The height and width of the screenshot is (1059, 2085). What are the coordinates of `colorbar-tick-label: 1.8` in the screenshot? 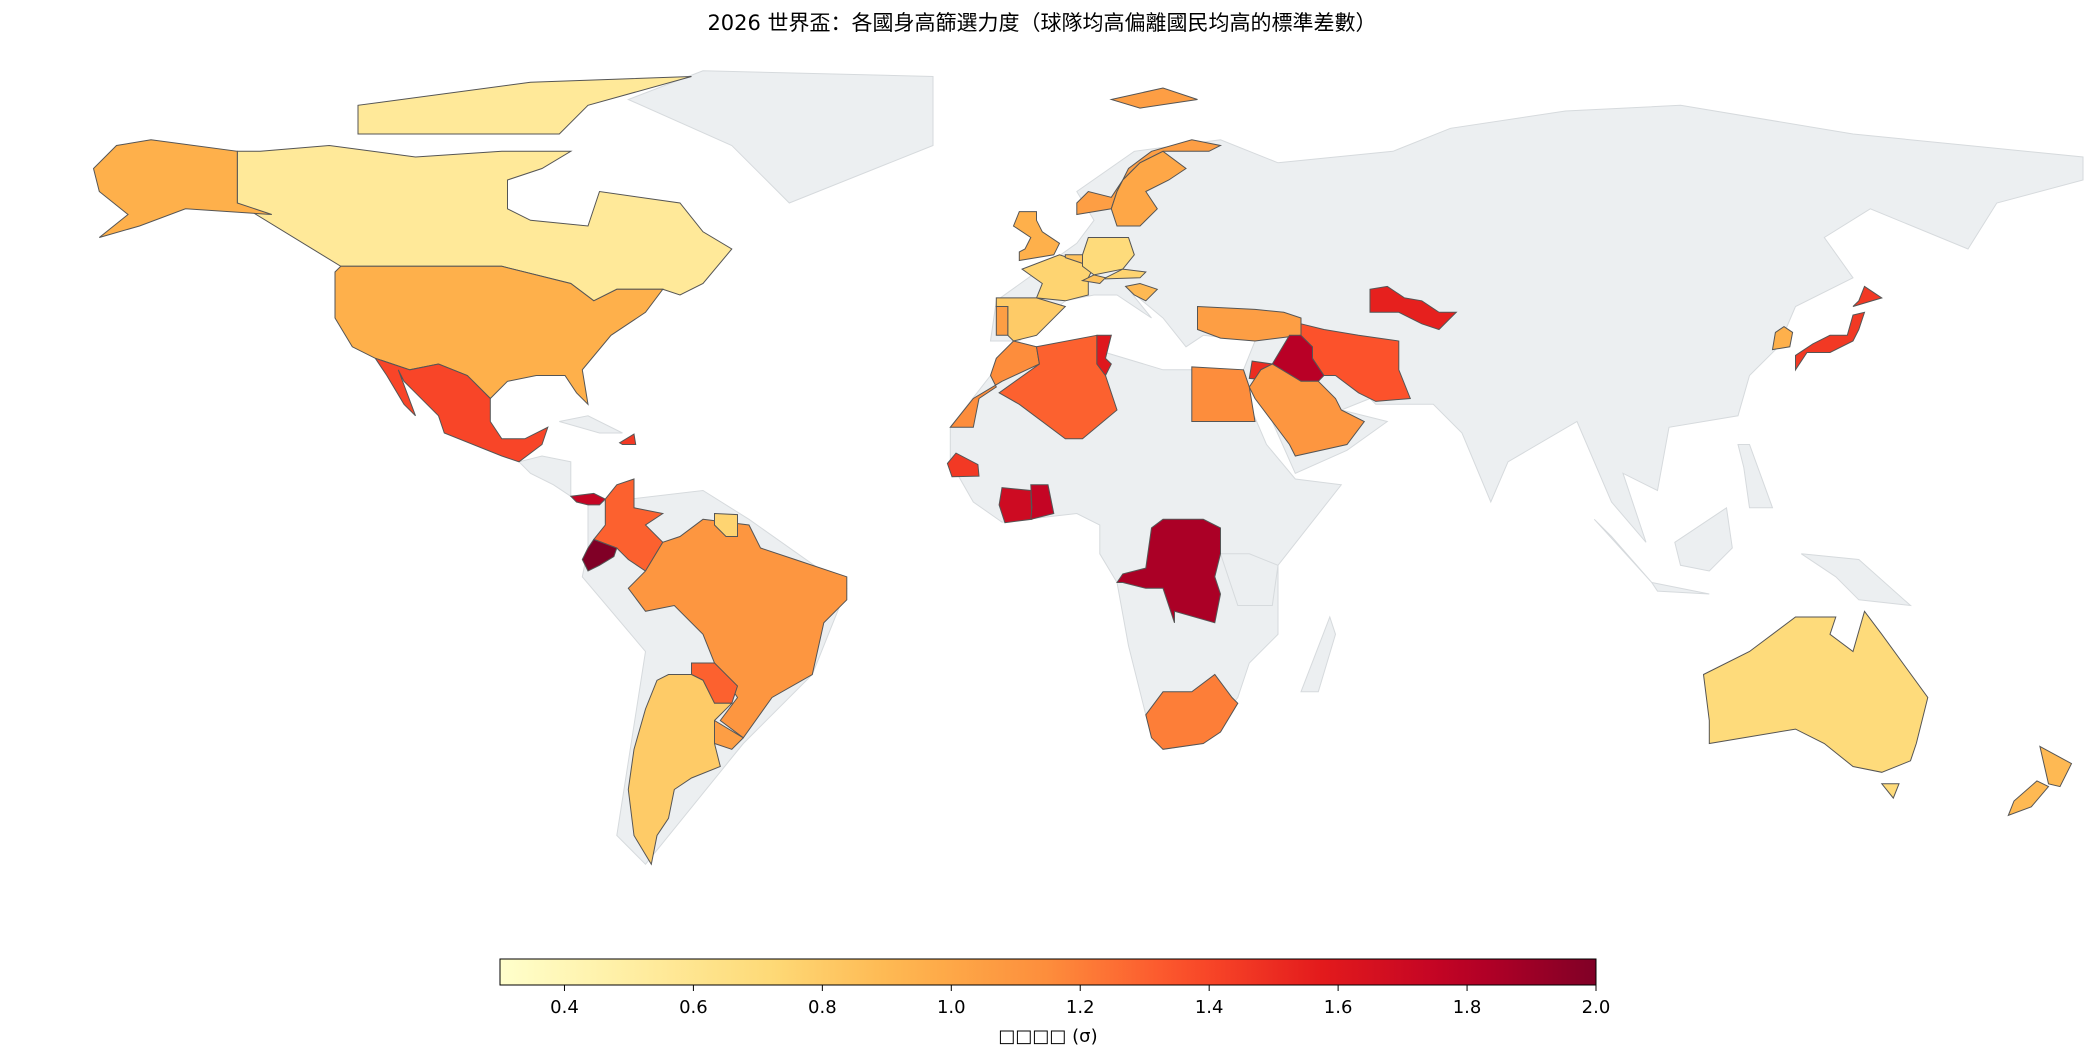 It's located at (1467, 1007).